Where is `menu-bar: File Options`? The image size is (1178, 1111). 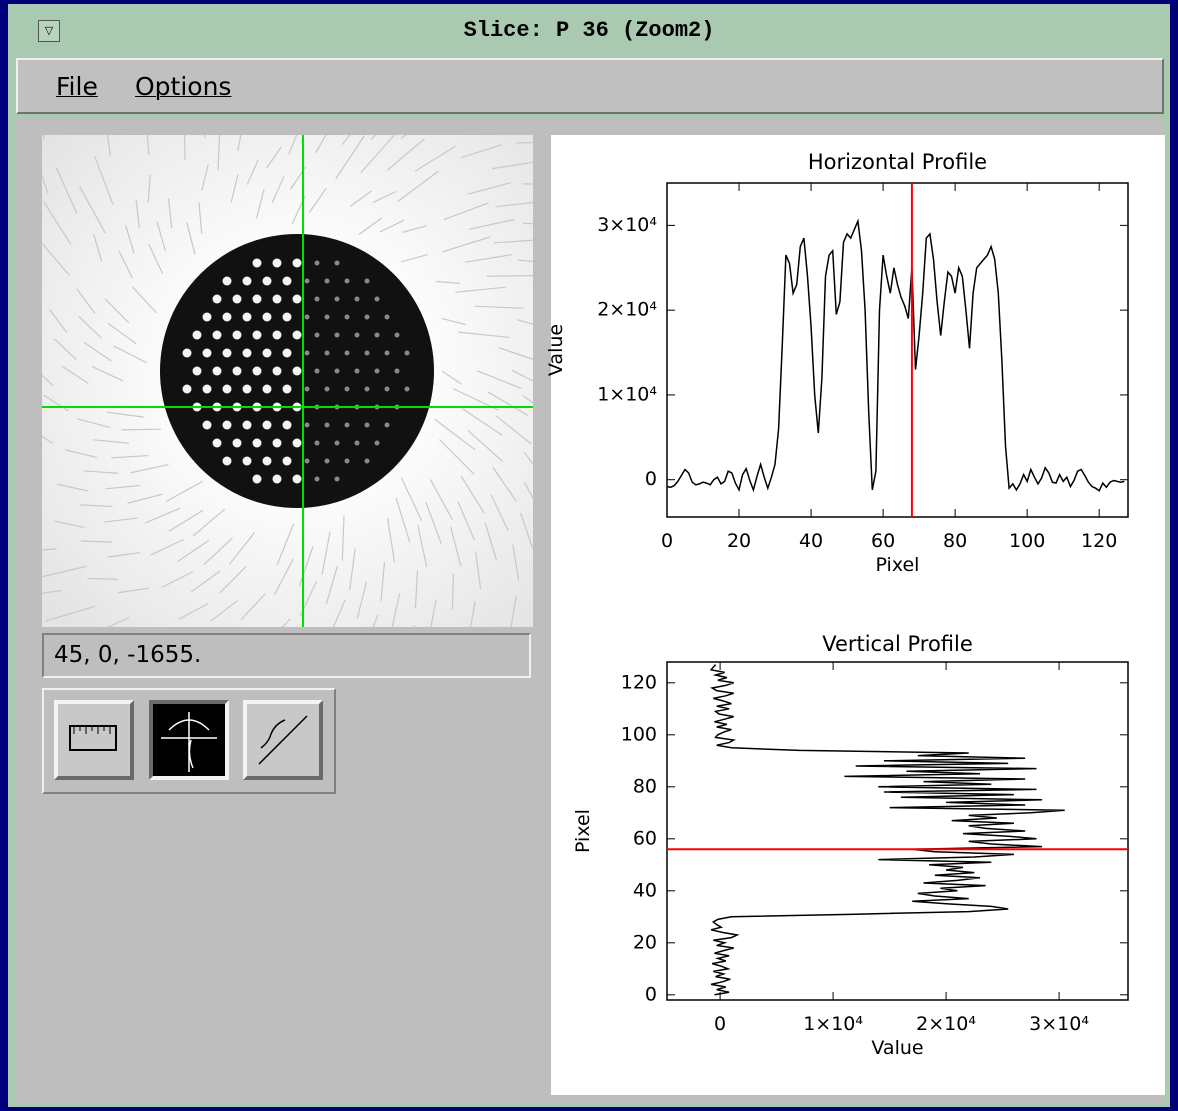
menu-bar: File Options is located at coordinates (590, 86).